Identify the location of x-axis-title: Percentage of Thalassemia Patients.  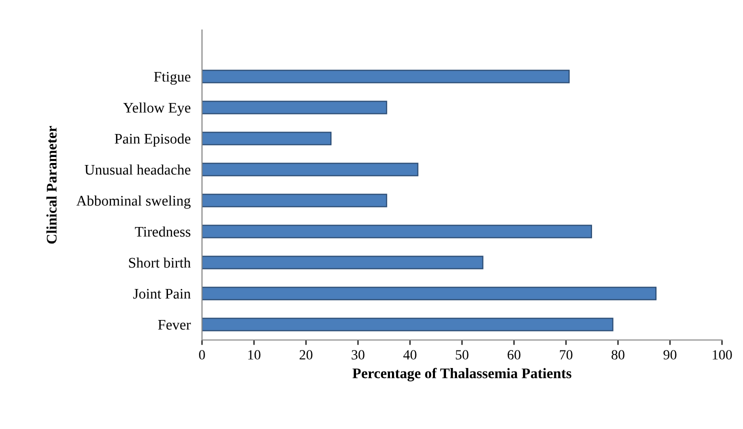
(462, 375).